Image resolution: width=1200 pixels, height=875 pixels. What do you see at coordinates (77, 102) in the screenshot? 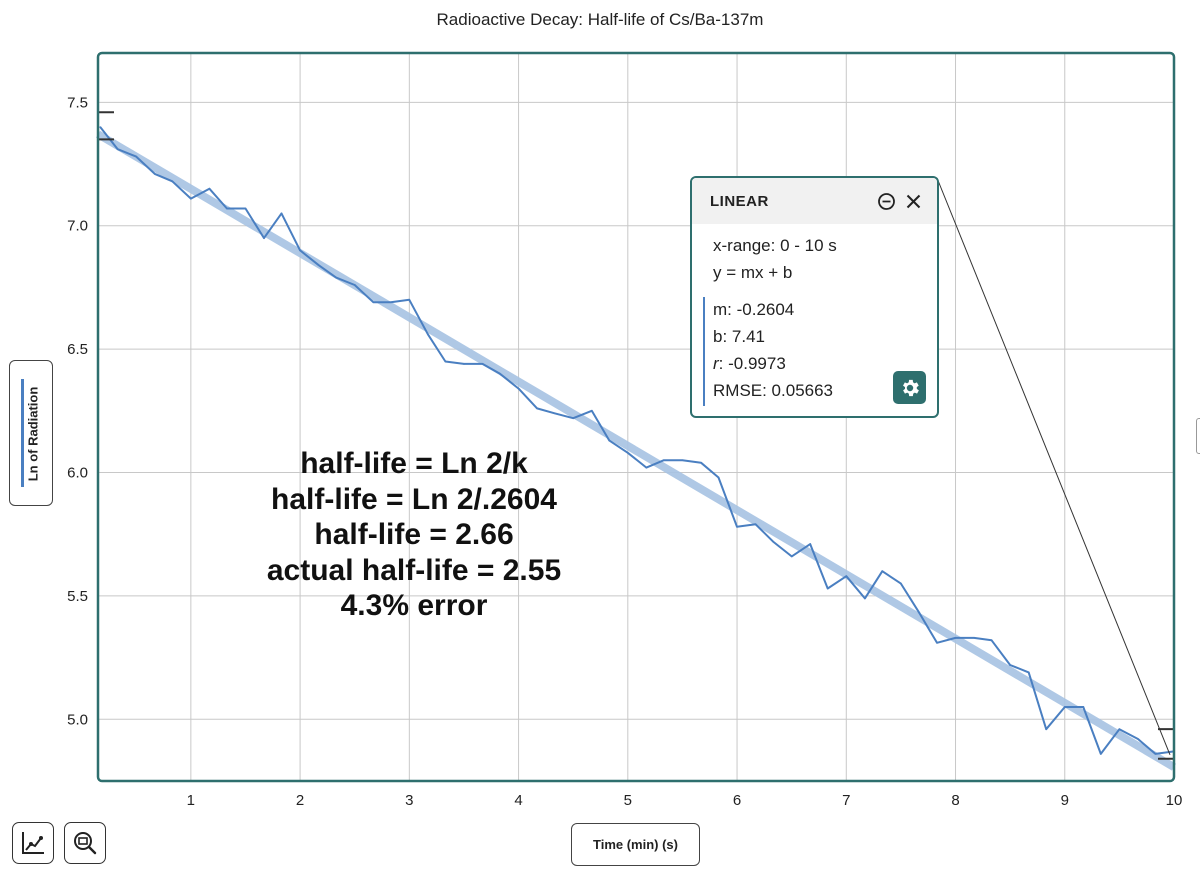
I see `y-tick-label: 7.5` at bounding box center [77, 102].